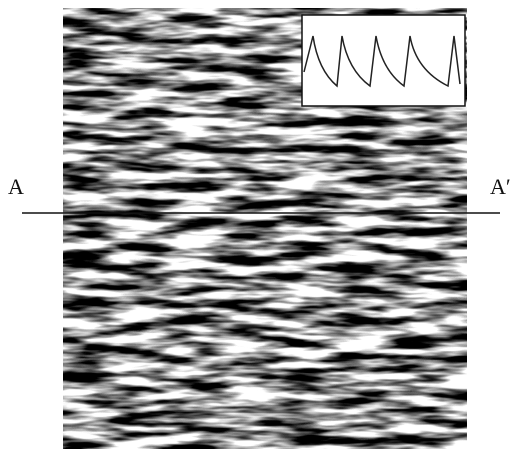 This screenshot has width=521, height=449. I want to click on label-right: A′, so click(500, 186).